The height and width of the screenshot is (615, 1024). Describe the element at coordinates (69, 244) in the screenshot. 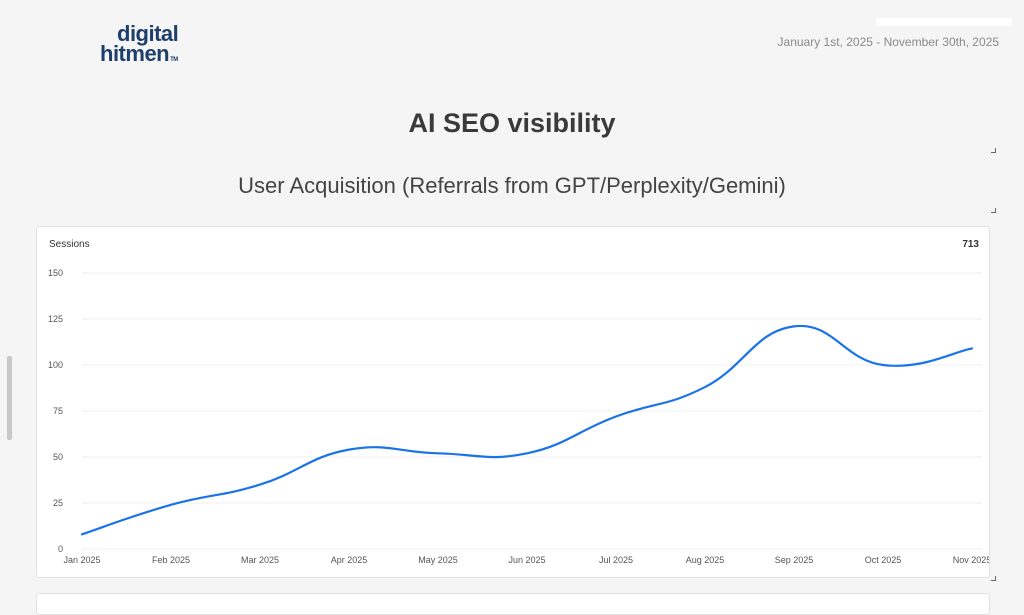

I see `card-metric-label: Sessions` at that location.